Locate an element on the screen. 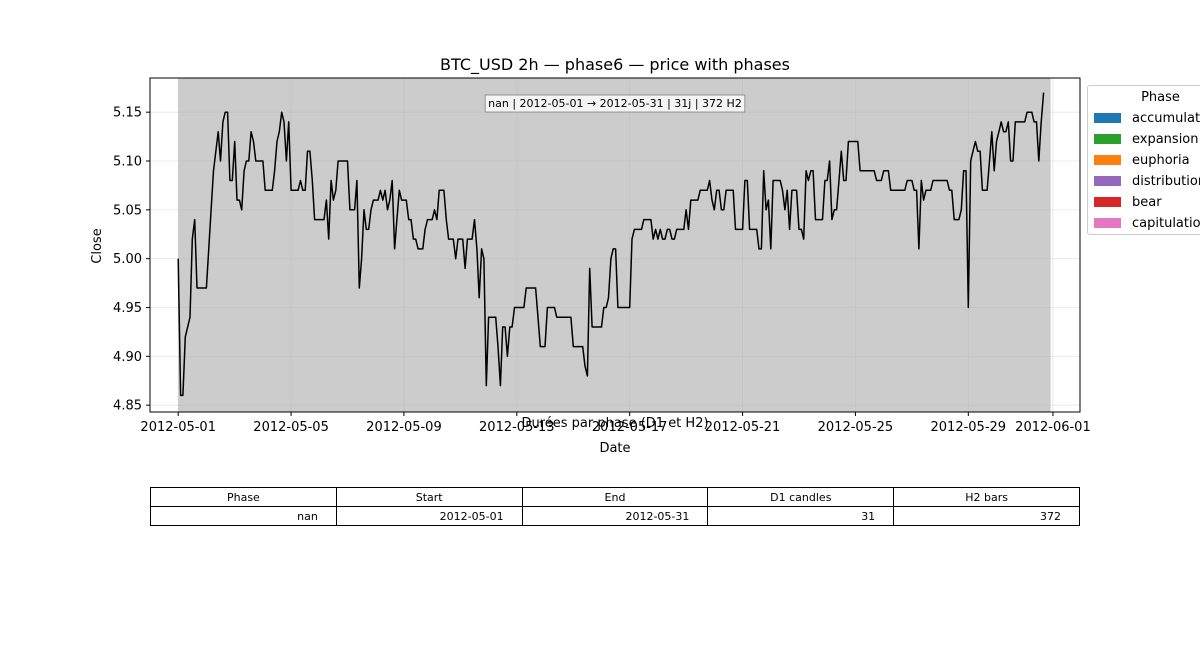 The image size is (1200, 650). table-cell: 372 is located at coordinates (986, 516).